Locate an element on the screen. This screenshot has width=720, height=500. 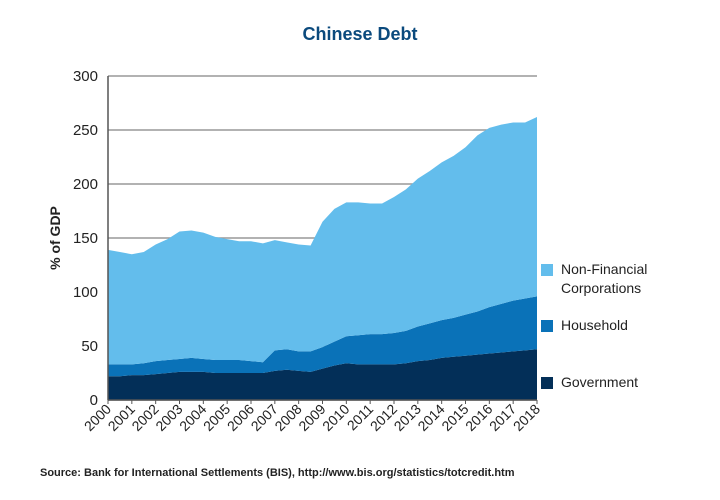
chart-title: Chinese Debt is located at coordinates (359, 34).